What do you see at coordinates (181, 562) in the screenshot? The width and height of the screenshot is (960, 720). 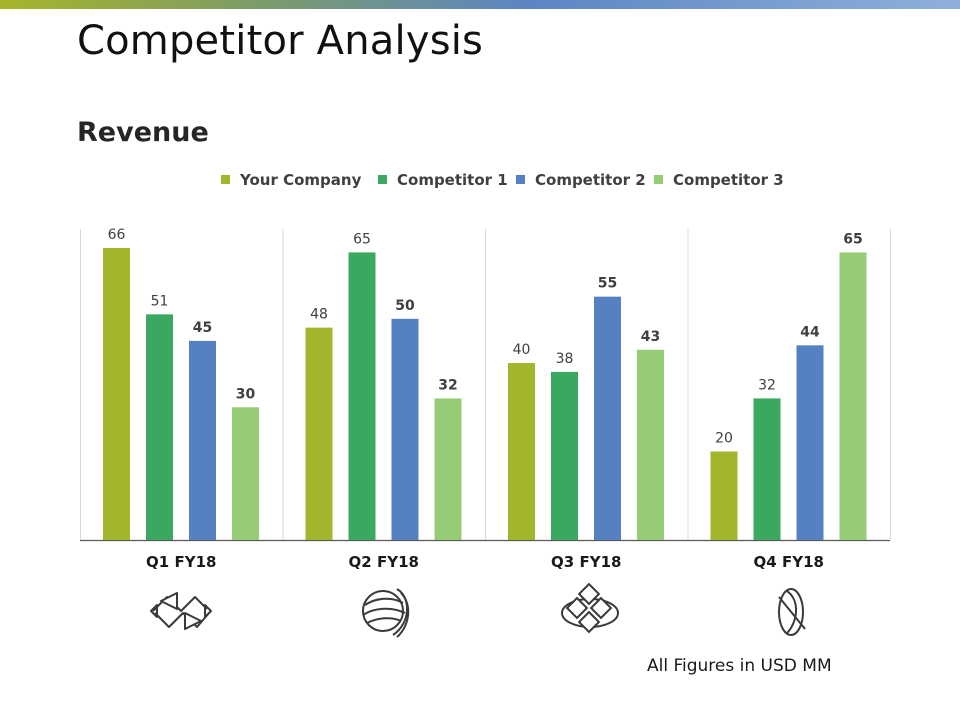 I see `x-tick-label: Q1 FY18` at bounding box center [181, 562].